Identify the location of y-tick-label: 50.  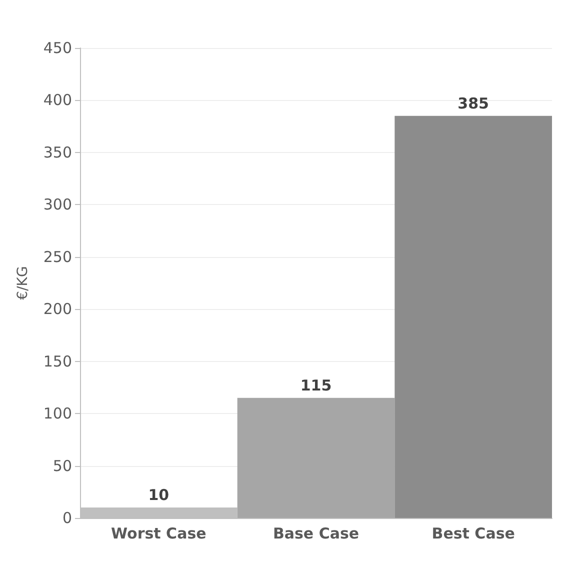
(62, 465).